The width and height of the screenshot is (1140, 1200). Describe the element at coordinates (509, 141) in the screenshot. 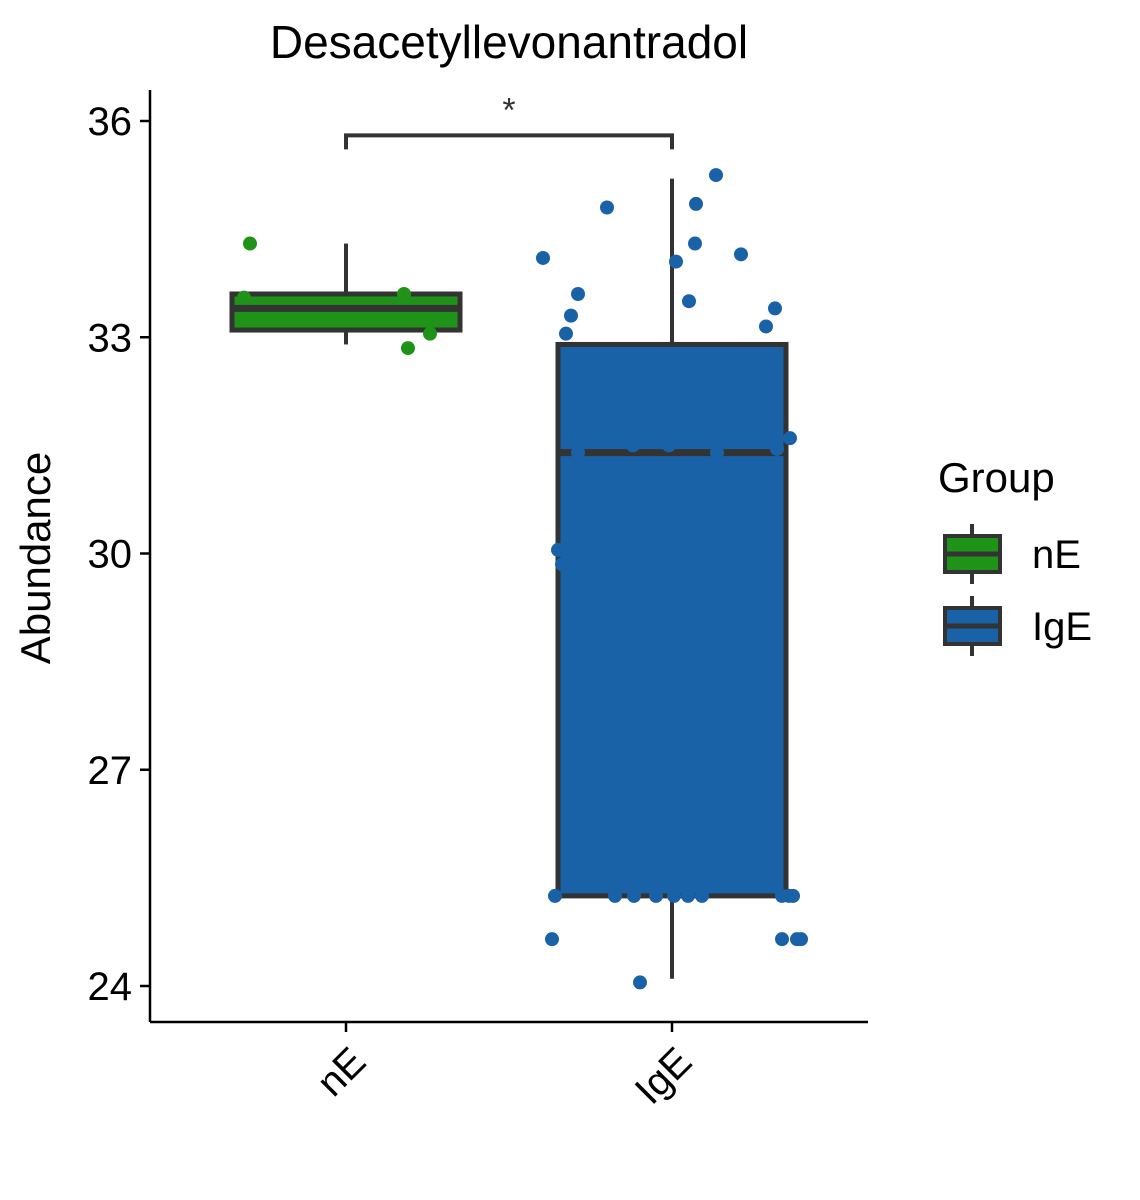

I see `bracket-line` at that location.